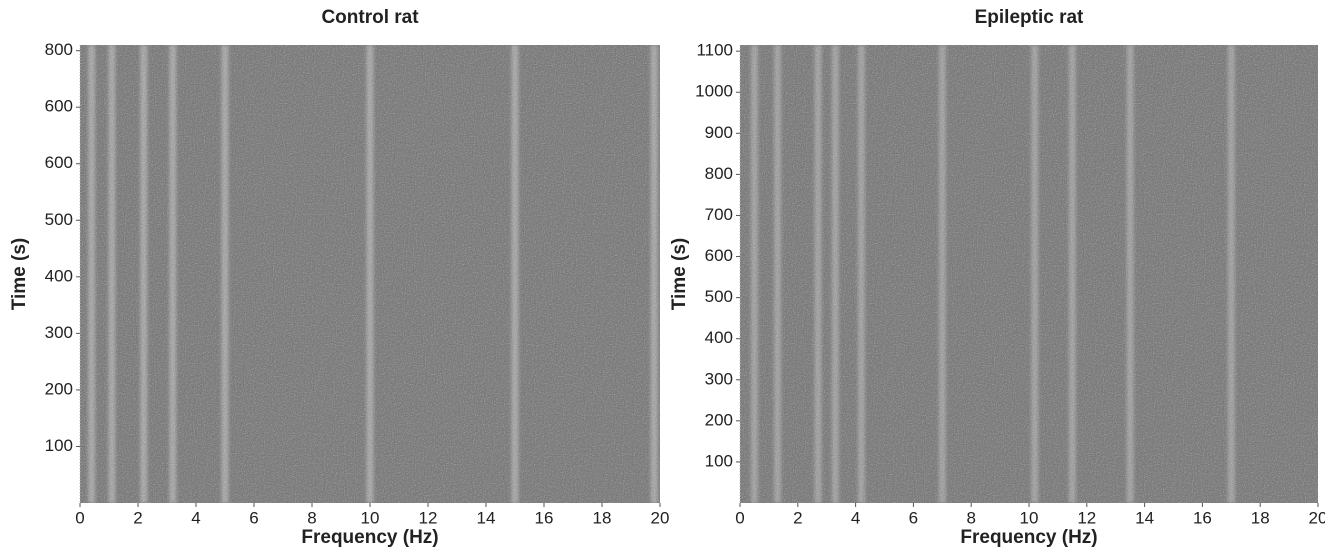 Image resolution: width=1325 pixels, height=557 pixels. I want to click on chart-title: Epileptic rat, so click(1029, 17).